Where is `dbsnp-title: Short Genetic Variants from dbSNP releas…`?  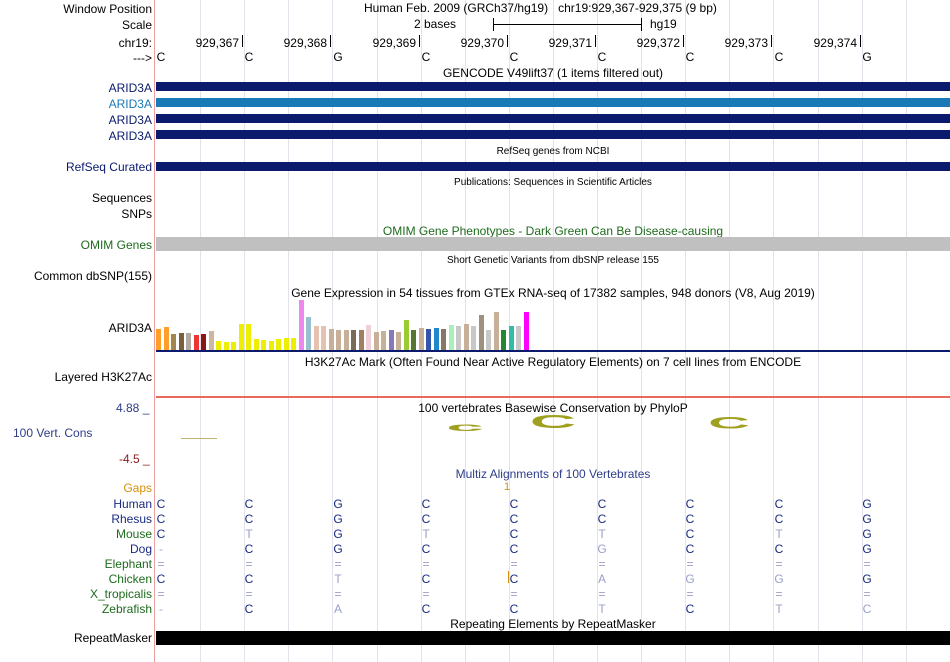
dbsnp-title: Short Genetic Variants from dbSNP releas… is located at coordinates (553, 260).